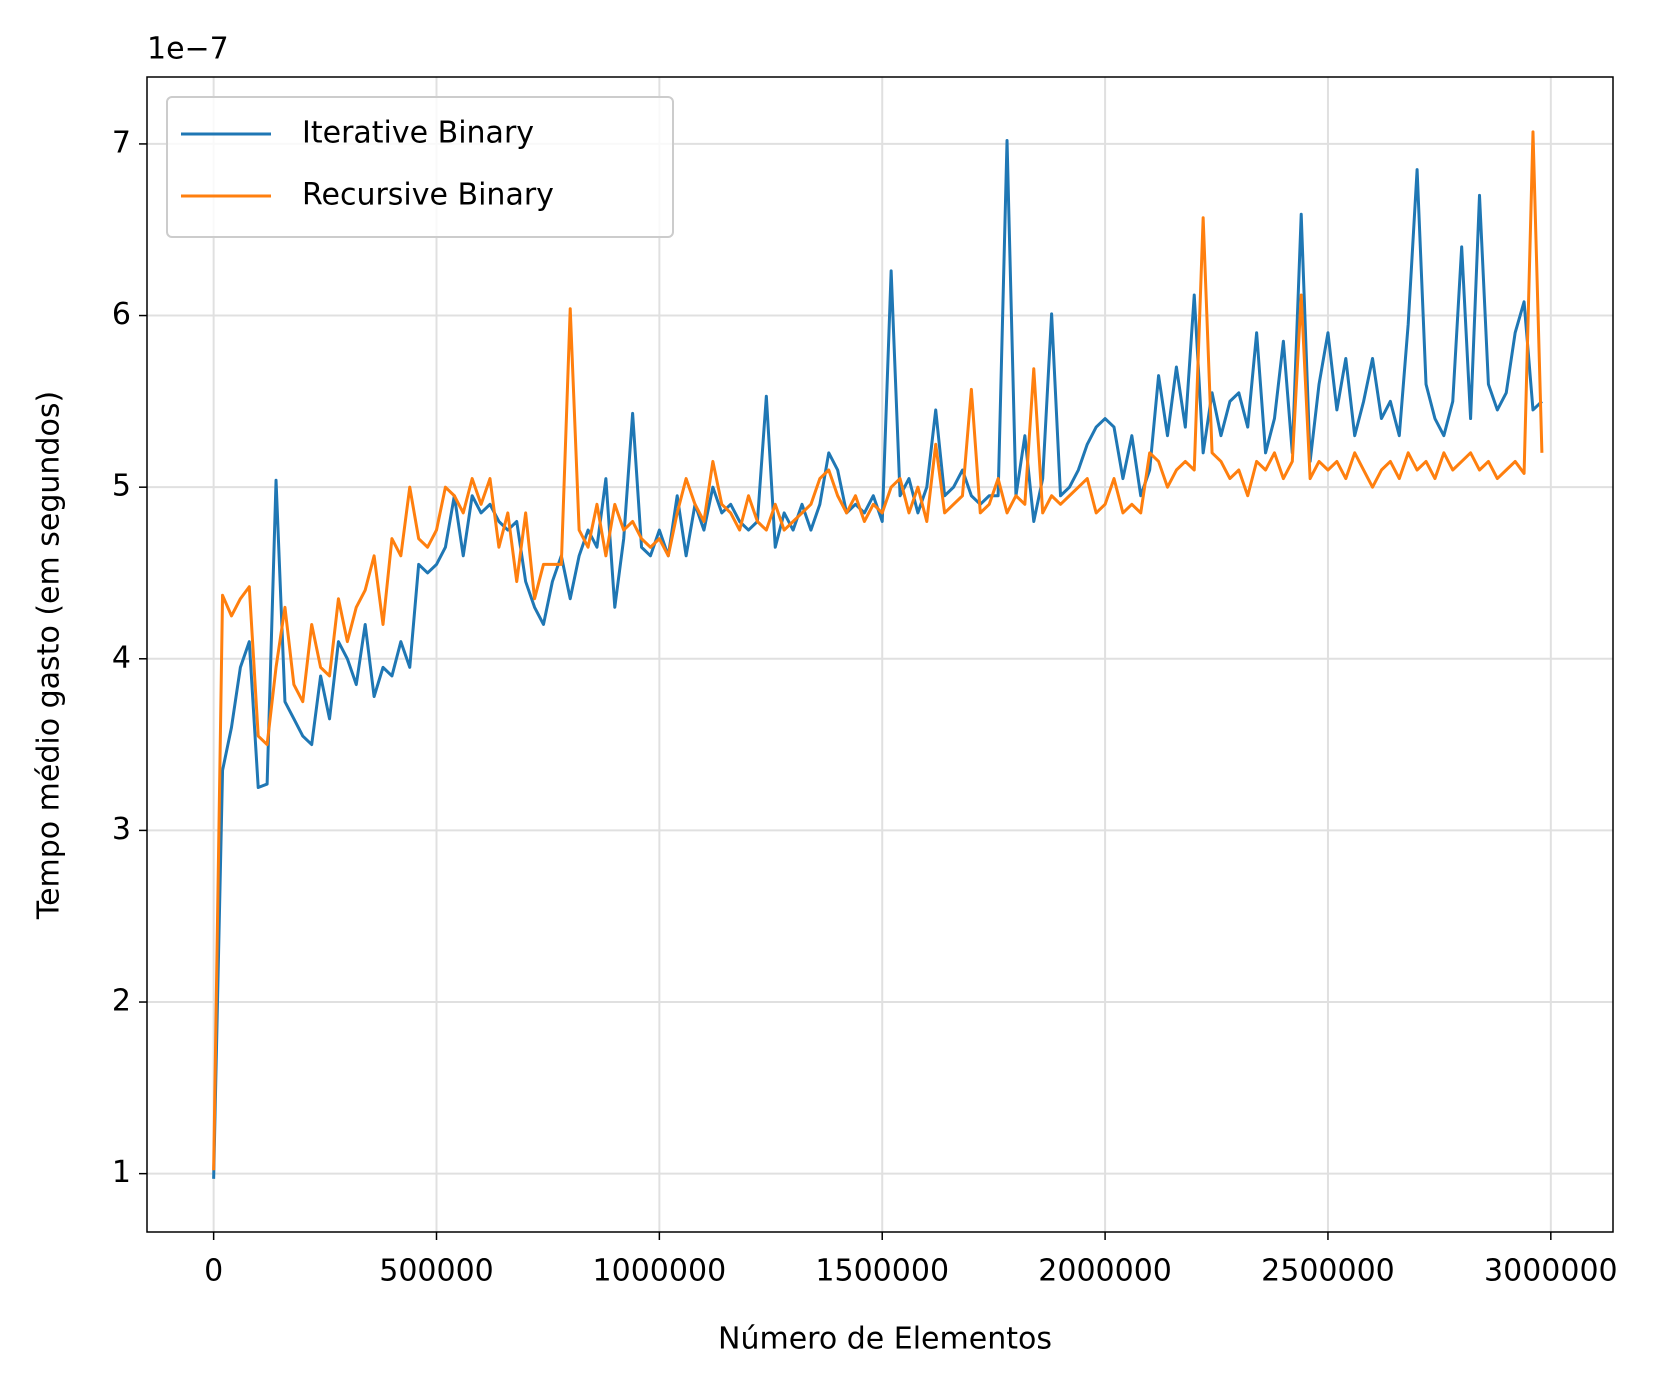 This screenshot has width=1666, height=1387. What do you see at coordinates (660, 1271) in the screenshot?
I see `x-tick-label: 1000000` at bounding box center [660, 1271].